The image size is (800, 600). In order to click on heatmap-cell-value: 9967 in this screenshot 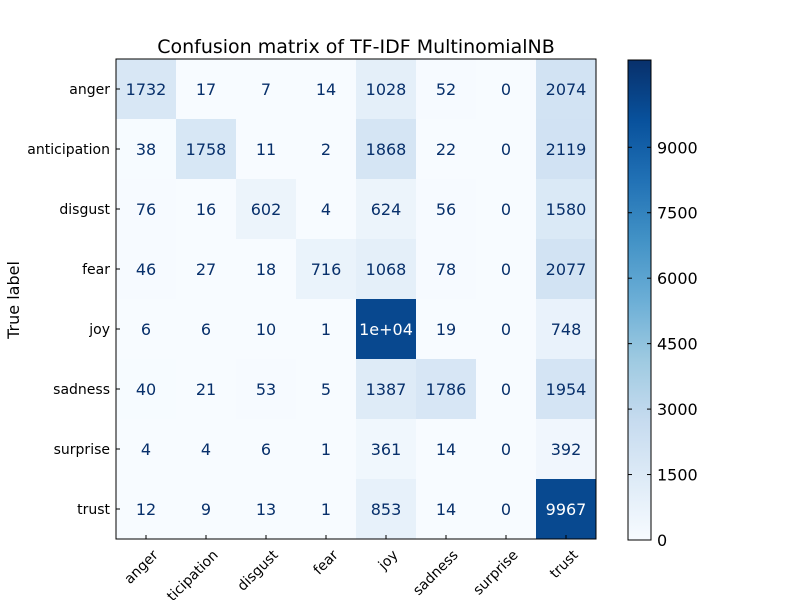, I will do `click(566, 509)`.